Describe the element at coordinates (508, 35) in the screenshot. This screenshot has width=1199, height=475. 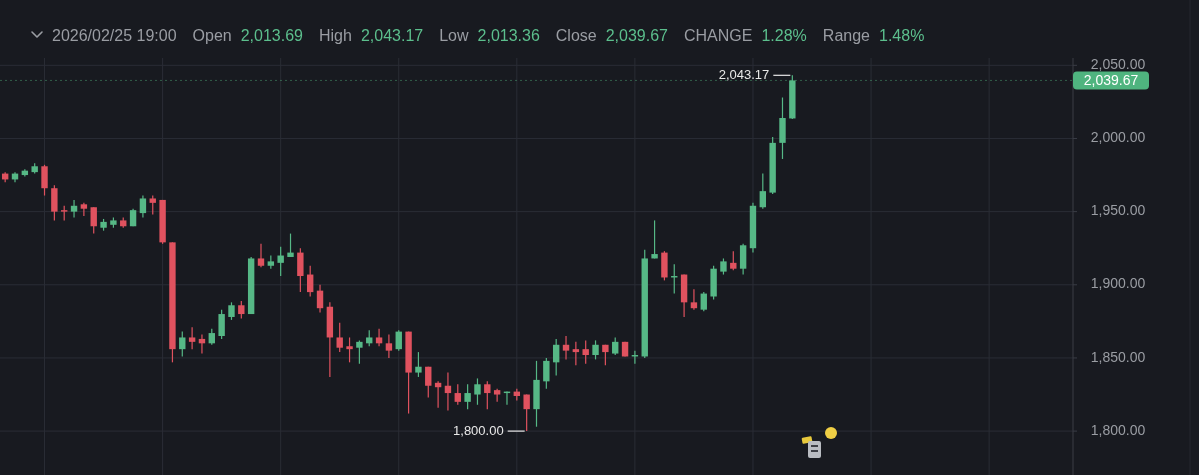
I see `text: 2,013.36` at that location.